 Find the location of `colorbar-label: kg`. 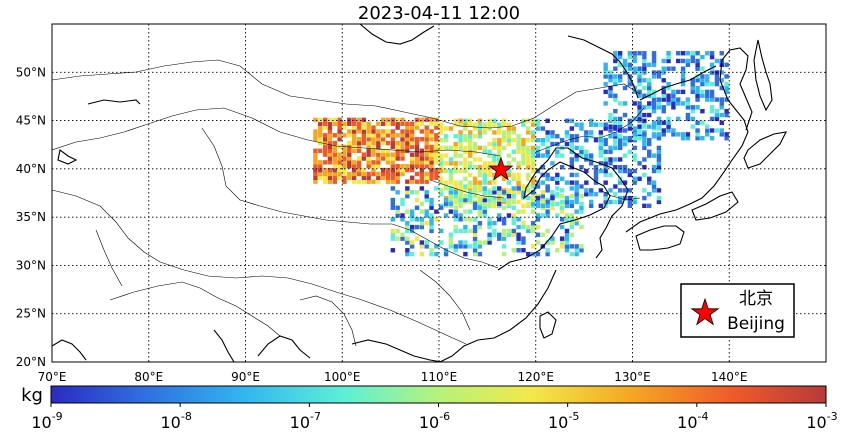

colorbar-label: kg is located at coordinates (32, 395).